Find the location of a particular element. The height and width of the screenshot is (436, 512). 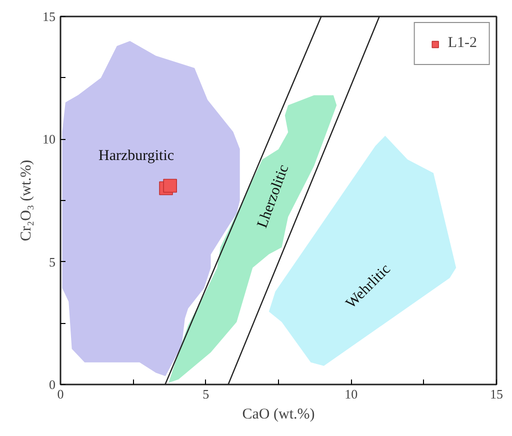

x-axis-title: CaO (wt.%) is located at coordinates (278, 414).